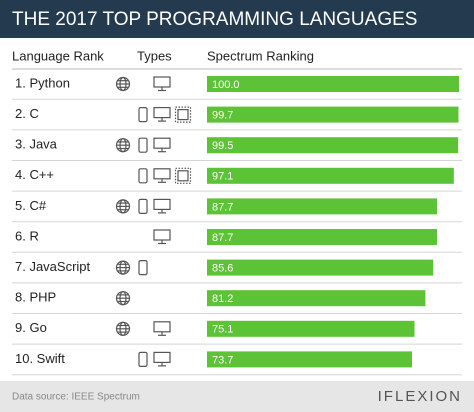  What do you see at coordinates (27, 113) in the screenshot?
I see `category-label: 2. C` at bounding box center [27, 113].